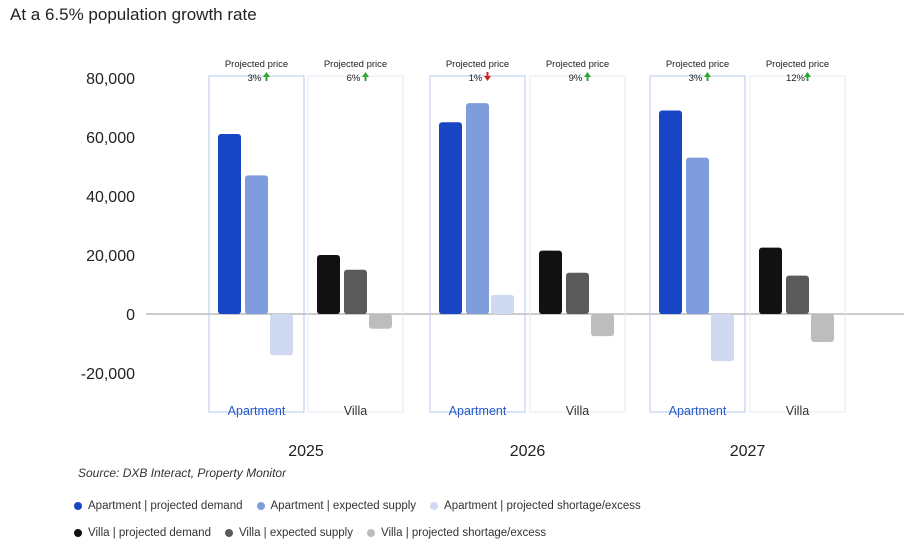  Describe the element at coordinates (182, 473) in the screenshot. I see `source-note: Source: DXB Interact, Property Monitor` at that location.